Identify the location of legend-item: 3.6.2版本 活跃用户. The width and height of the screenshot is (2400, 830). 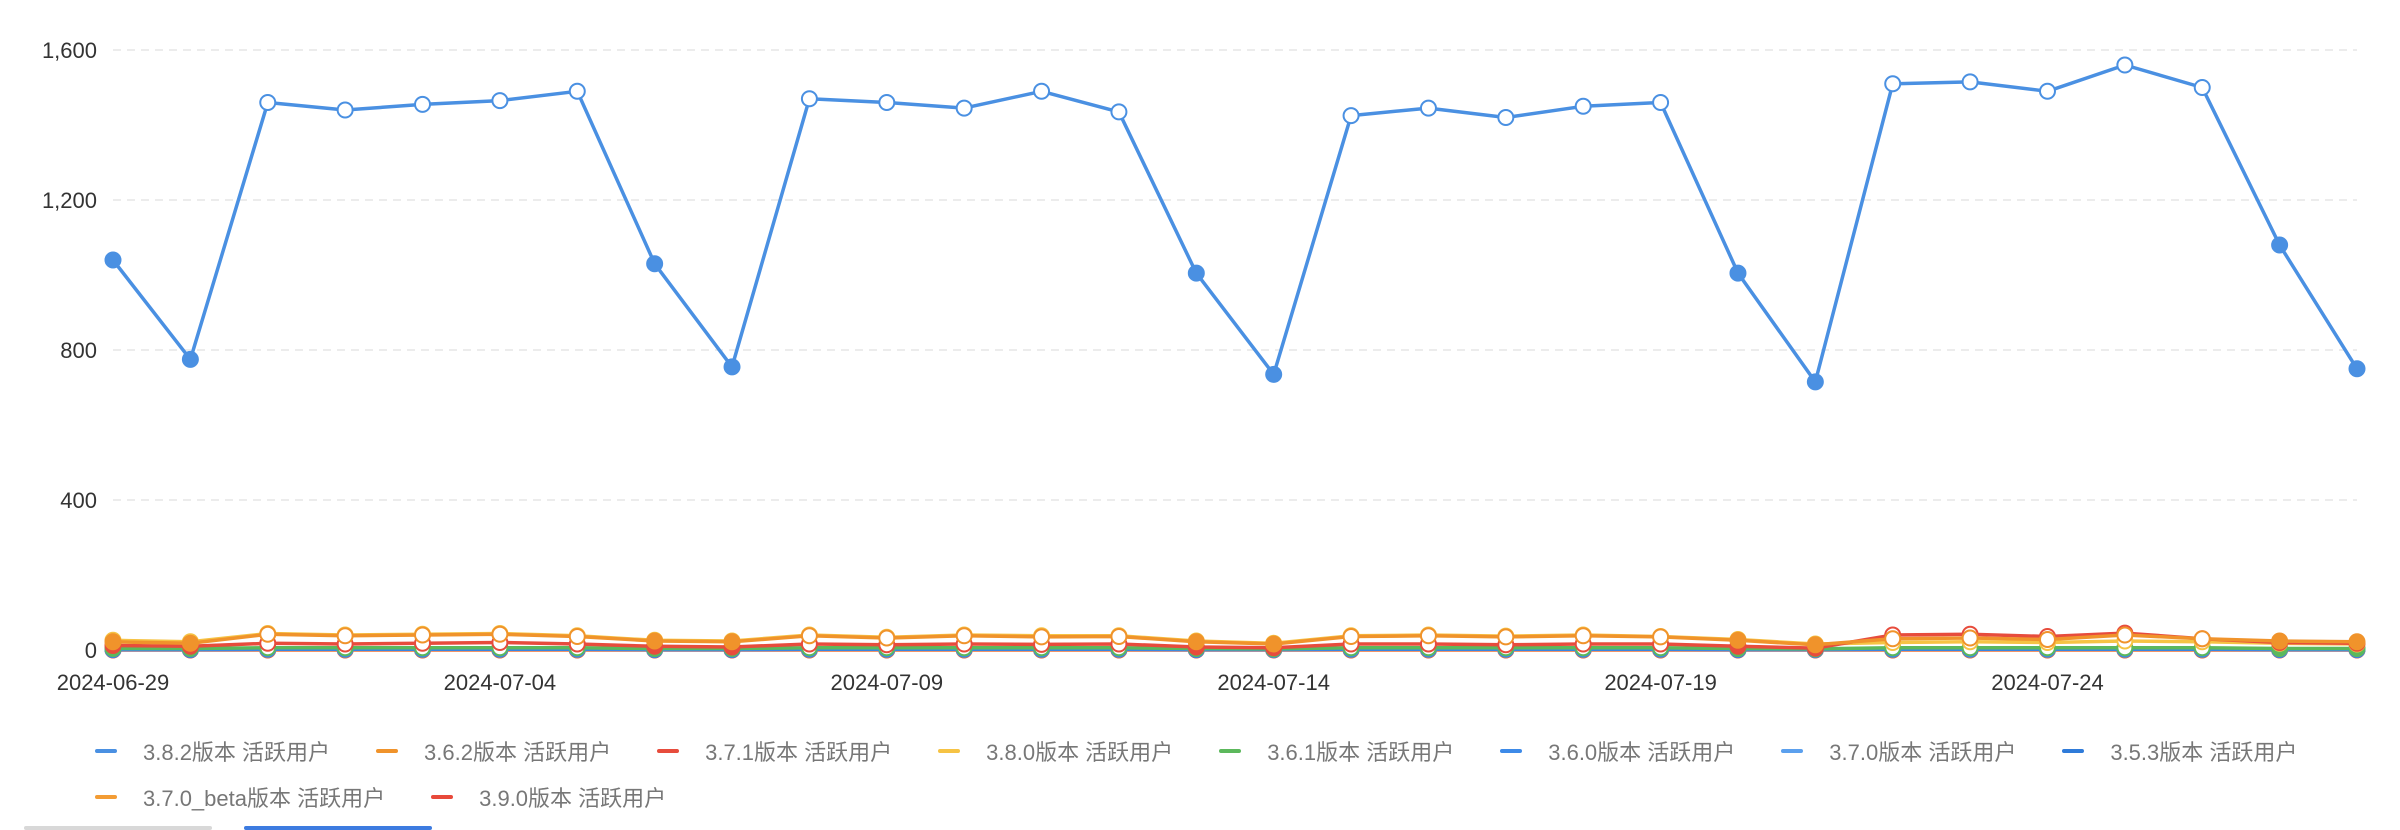
(493, 751).